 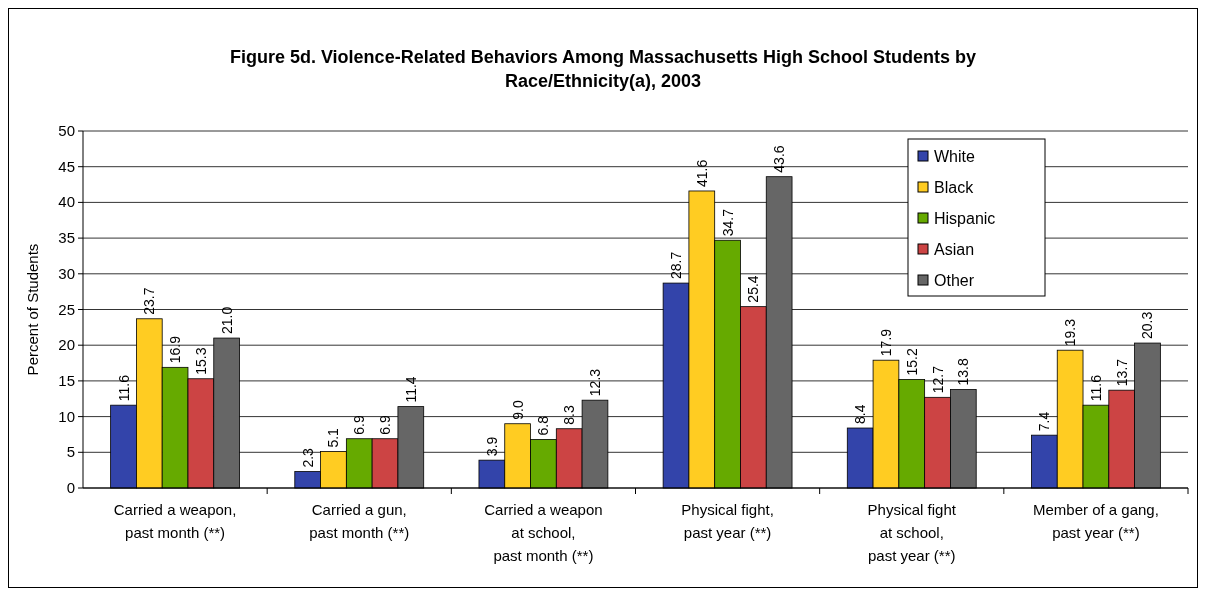 I want to click on legend-label: Other, so click(x=954, y=280).